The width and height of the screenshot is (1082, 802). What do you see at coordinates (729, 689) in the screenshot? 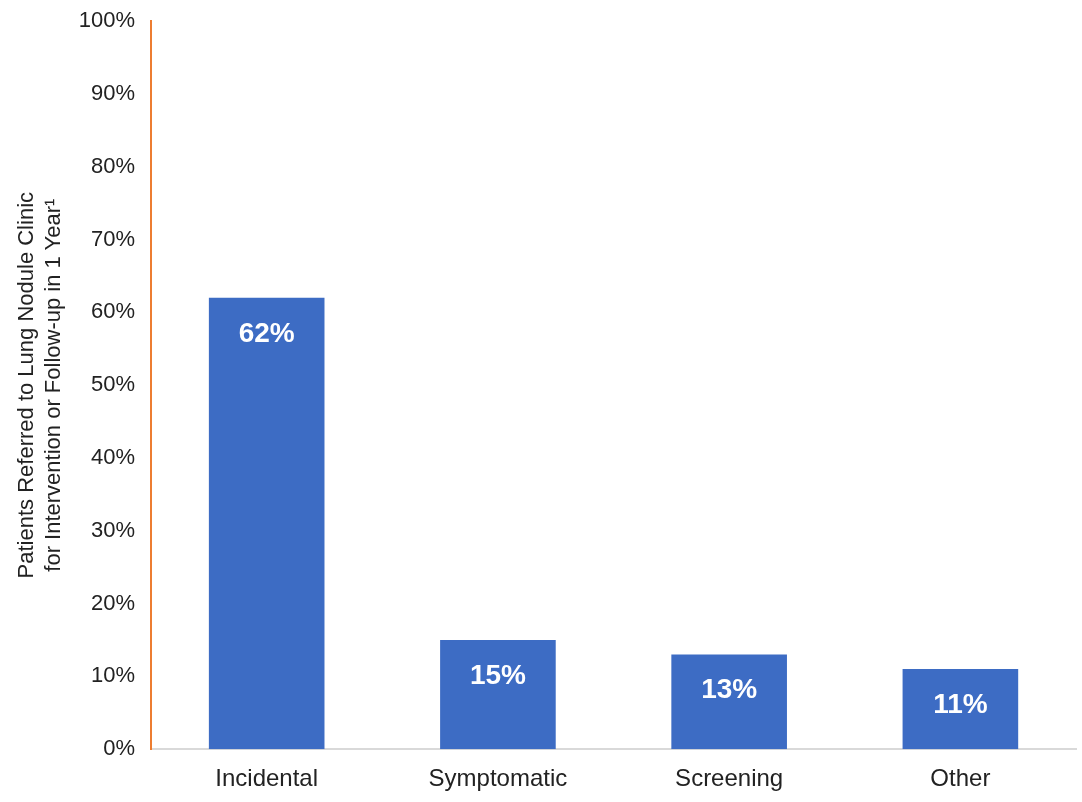
I see `data-label: 13%` at bounding box center [729, 689].